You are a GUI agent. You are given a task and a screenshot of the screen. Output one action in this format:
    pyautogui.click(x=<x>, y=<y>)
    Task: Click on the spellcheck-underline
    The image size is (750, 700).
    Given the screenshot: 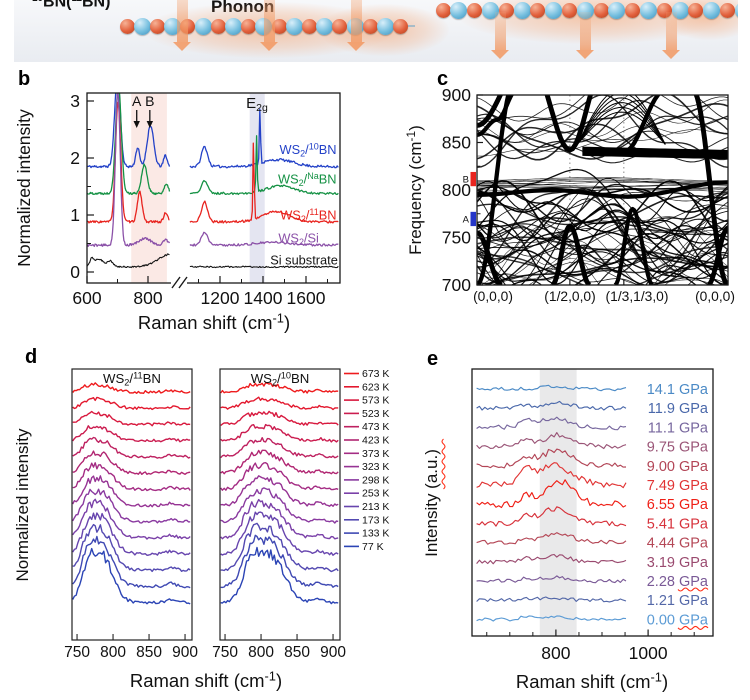 What is the action you would take?
    pyautogui.click(x=693, y=589)
    